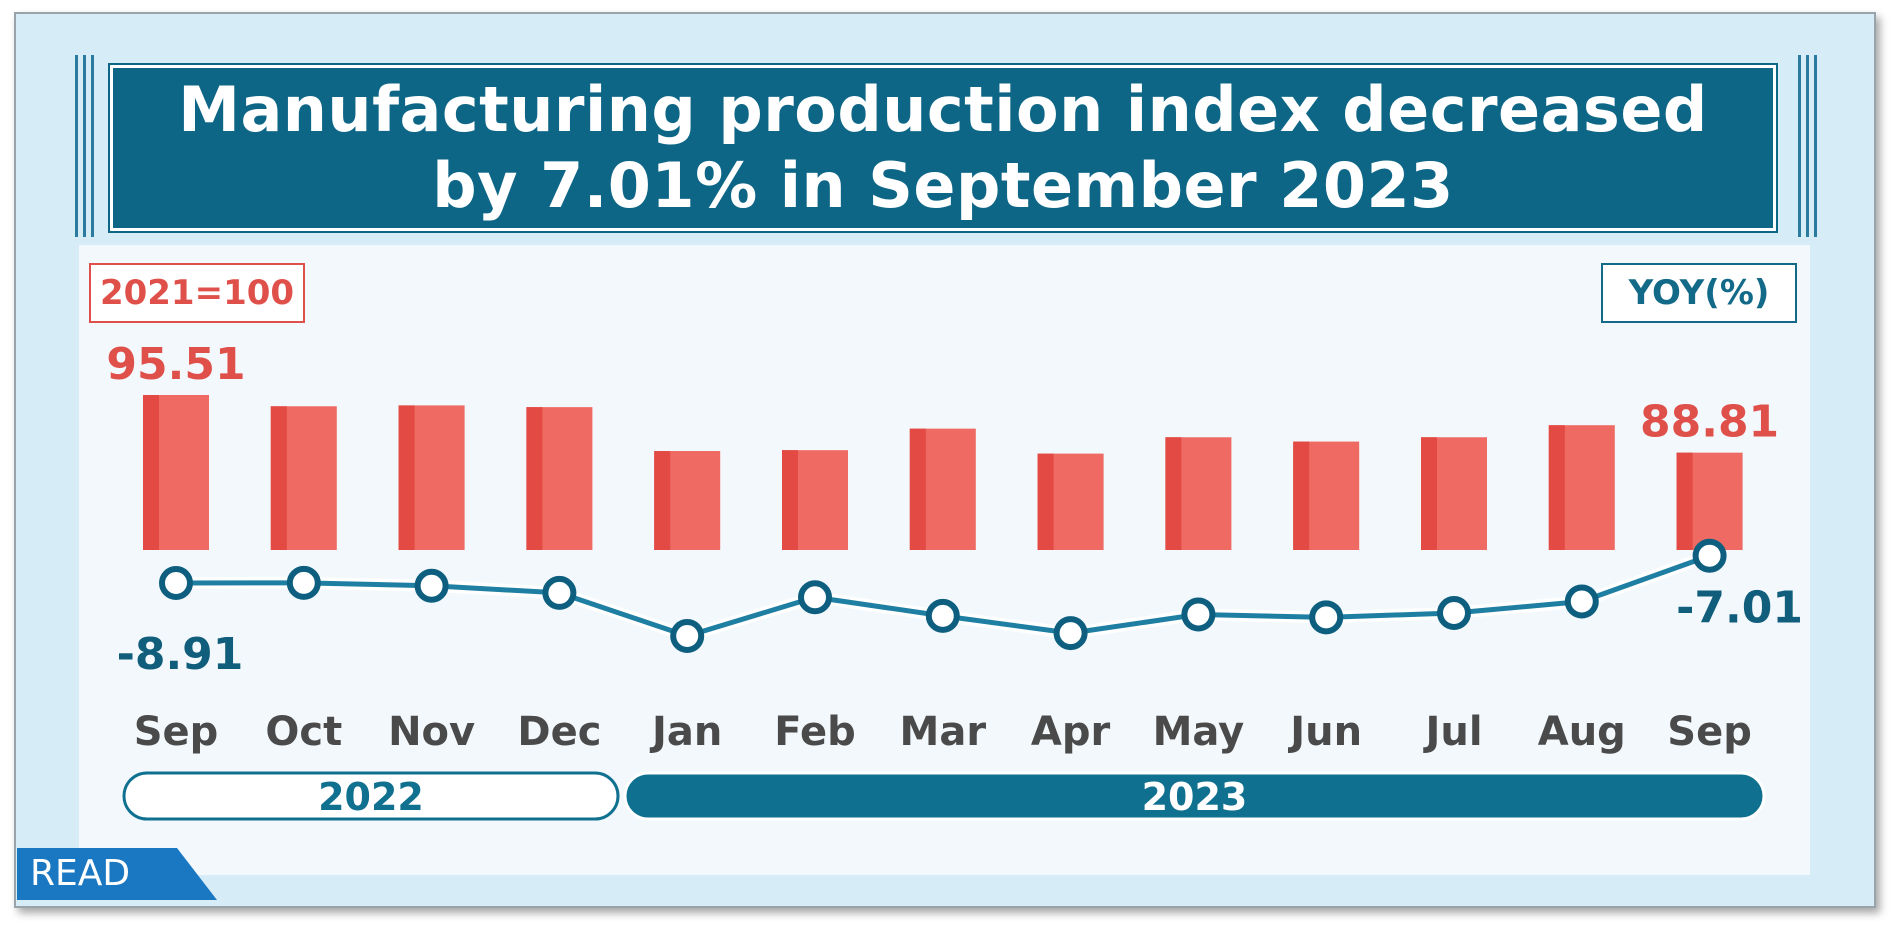  What do you see at coordinates (1199, 732) in the screenshot?
I see `month-tick-label: May` at bounding box center [1199, 732].